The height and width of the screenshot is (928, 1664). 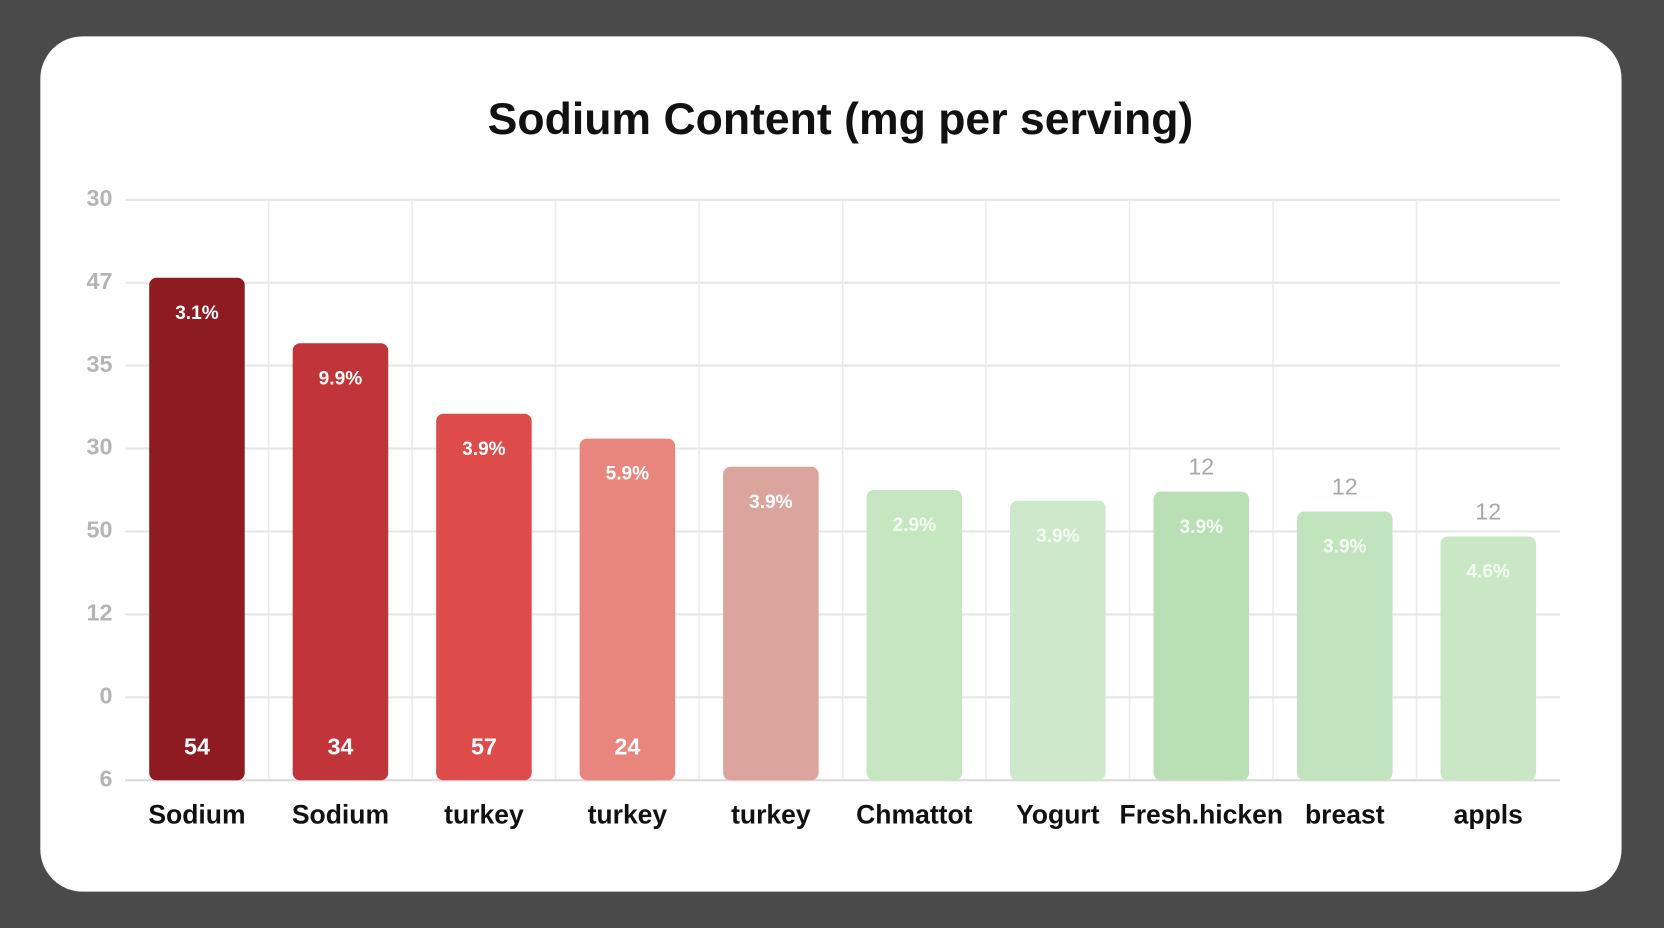 I want to click on bar-inner-label: 9.9%, so click(x=341, y=378).